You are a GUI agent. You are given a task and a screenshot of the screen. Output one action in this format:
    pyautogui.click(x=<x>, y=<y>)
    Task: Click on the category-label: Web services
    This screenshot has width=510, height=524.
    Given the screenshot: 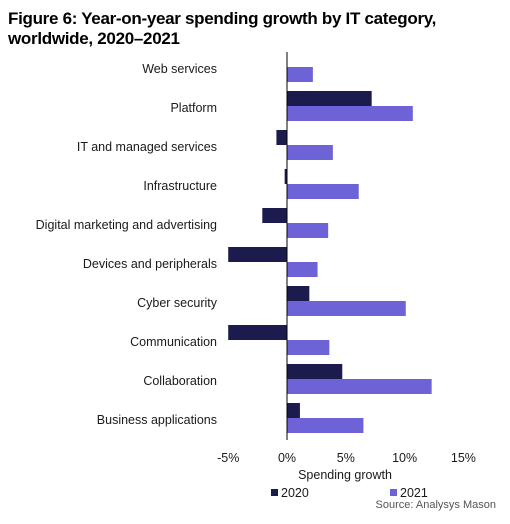 What is the action you would take?
    pyautogui.click(x=179, y=69)
    